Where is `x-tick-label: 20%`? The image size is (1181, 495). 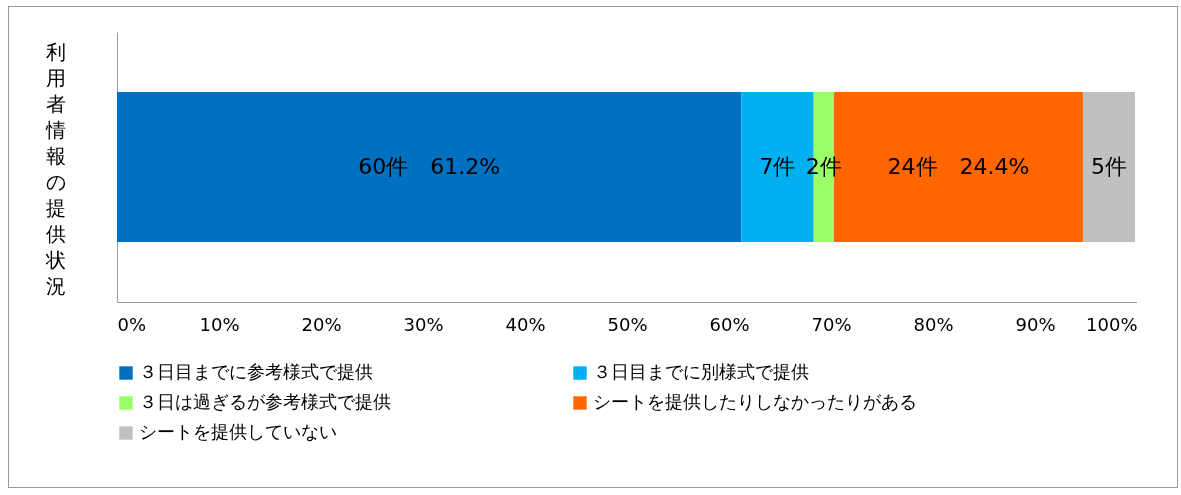
x-tick-label: 20% is located at coordinates (321, 324).